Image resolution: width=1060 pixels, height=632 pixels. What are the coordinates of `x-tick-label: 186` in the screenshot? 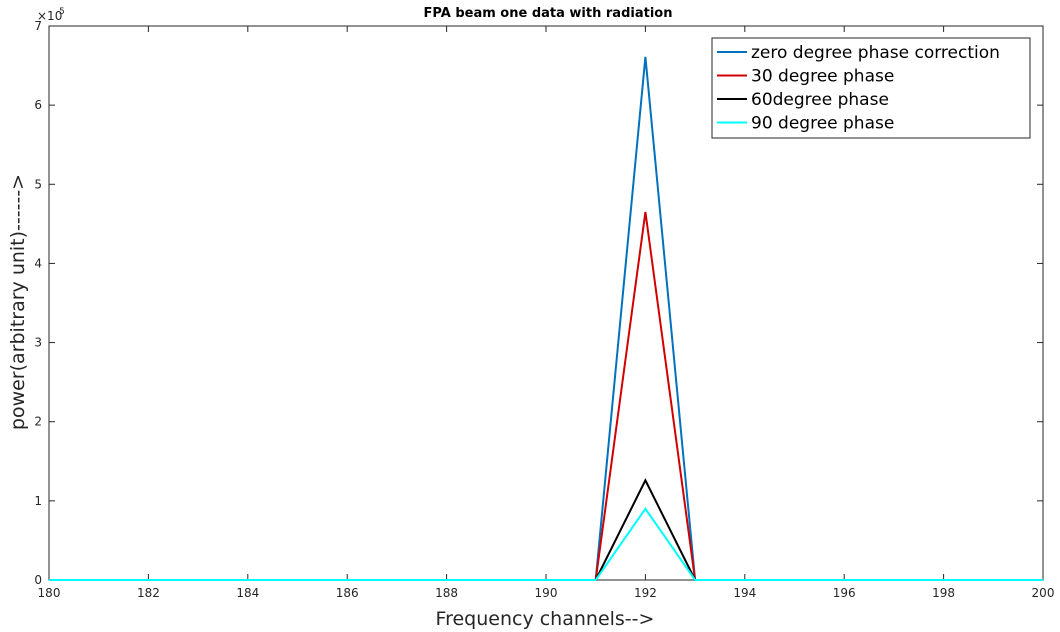 It's located at (347, 593).